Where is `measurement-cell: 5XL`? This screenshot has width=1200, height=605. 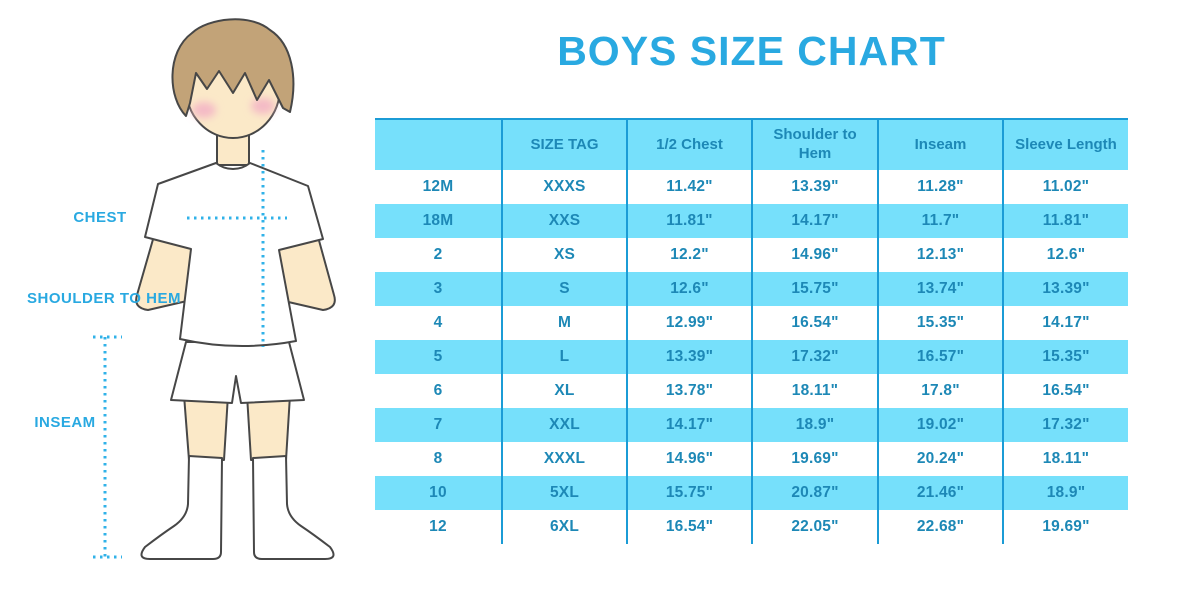 measurement-cell: 5XL is located at coordinates (565, 493).